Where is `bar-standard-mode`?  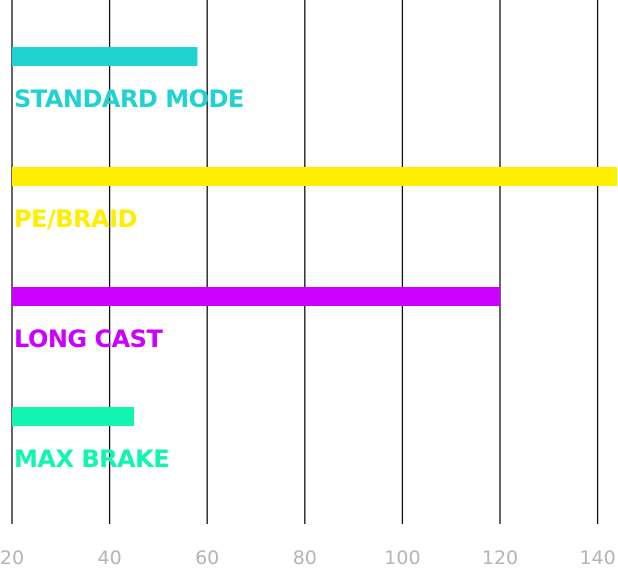
bar-standard-mode is located at coordinates (105, 56).